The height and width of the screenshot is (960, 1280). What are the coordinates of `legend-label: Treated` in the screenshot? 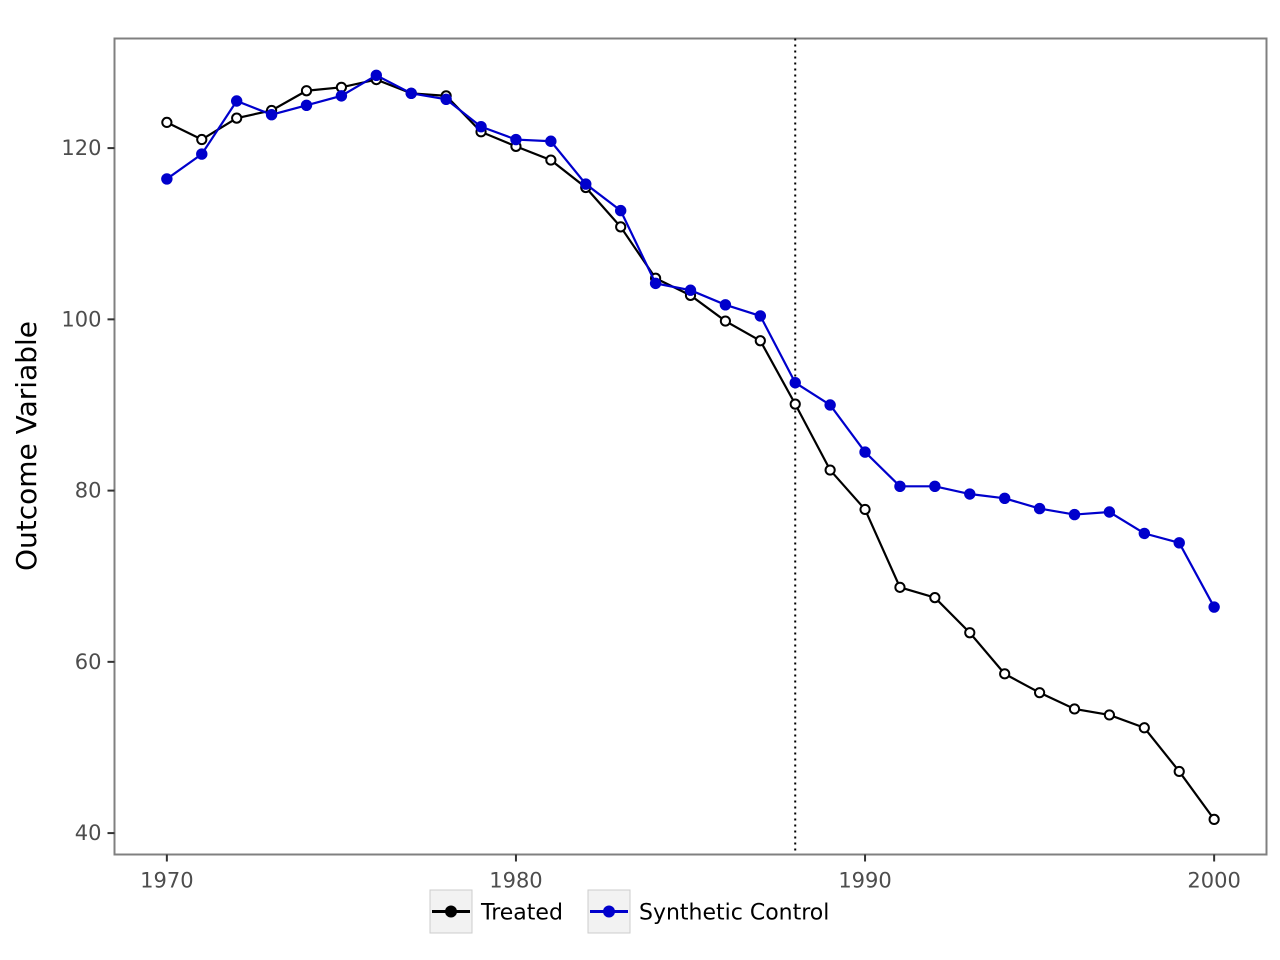 It's located at (521, 913).